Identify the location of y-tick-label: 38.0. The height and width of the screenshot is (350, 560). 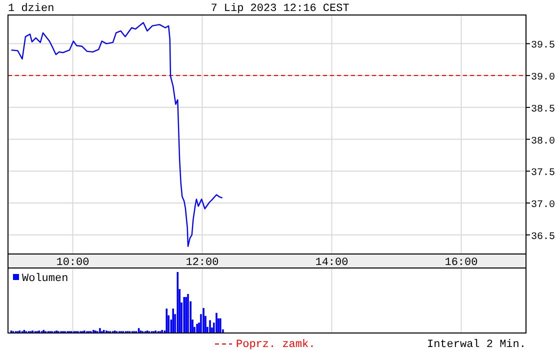
(543, 142).